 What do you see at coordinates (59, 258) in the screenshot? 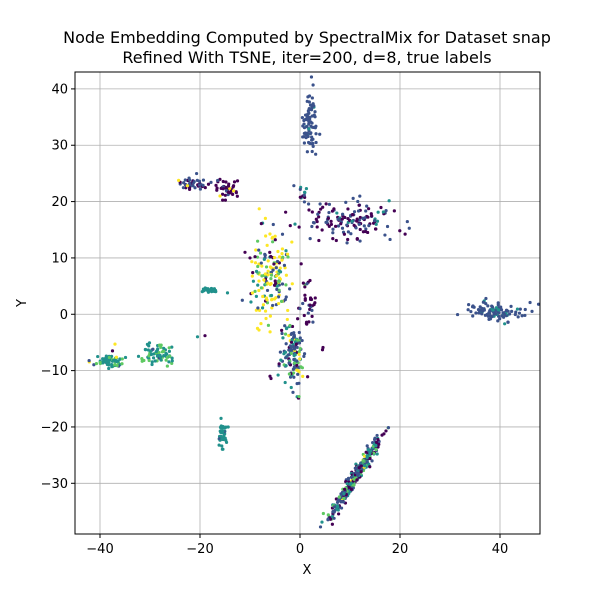
I see `y-tick-label: 10` at bounding box center [59, 258].